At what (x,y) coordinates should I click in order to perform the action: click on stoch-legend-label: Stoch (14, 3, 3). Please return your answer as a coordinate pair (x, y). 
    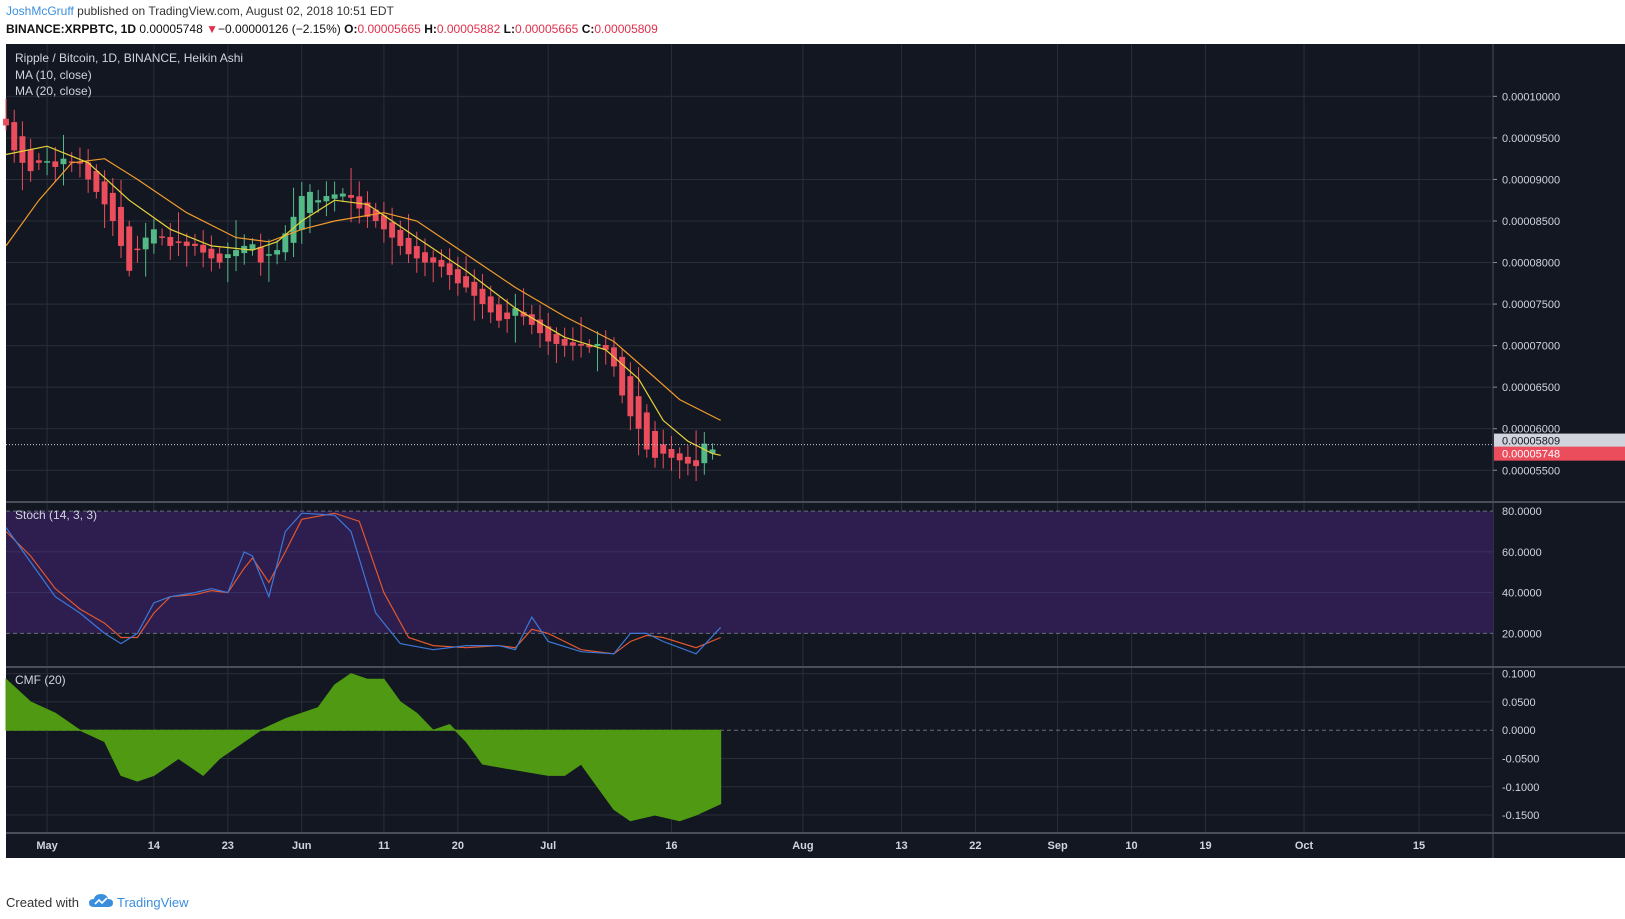
    Looking at the image, I should click on (56, 515).